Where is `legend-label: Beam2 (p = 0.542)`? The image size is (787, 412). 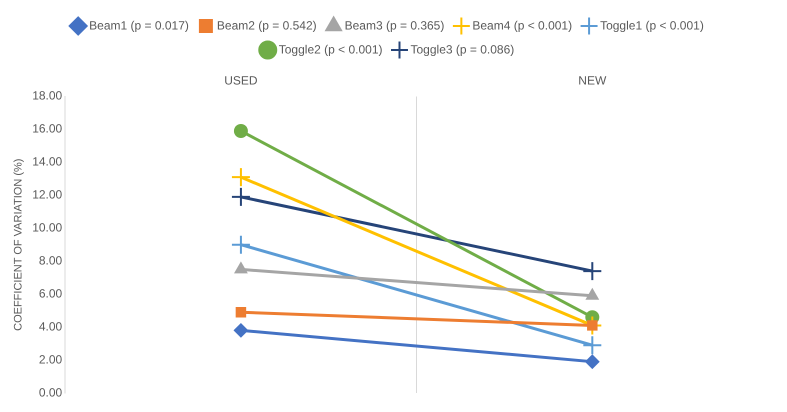 legend-label: Beam2 (p = 0.542) is located at coordinates (266, 25).